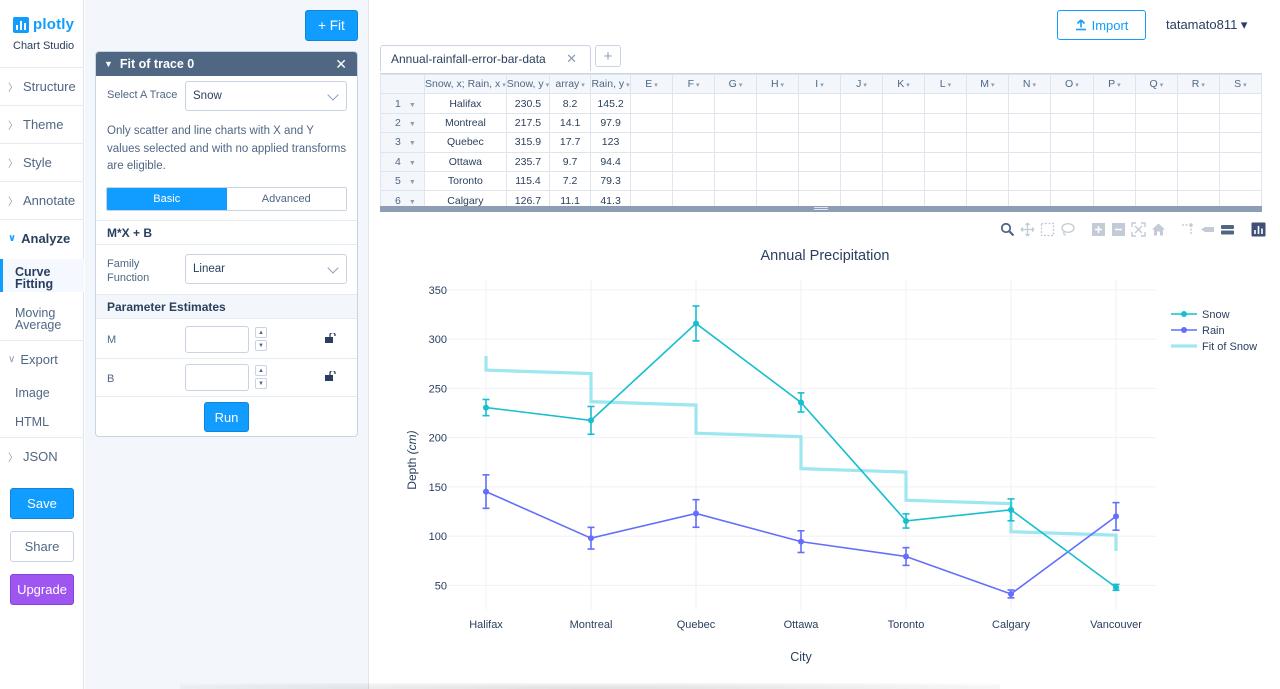 The height and width of the screenshot is (689, 1280). I want to click on column-header: R ▾, so click(1198, 84).